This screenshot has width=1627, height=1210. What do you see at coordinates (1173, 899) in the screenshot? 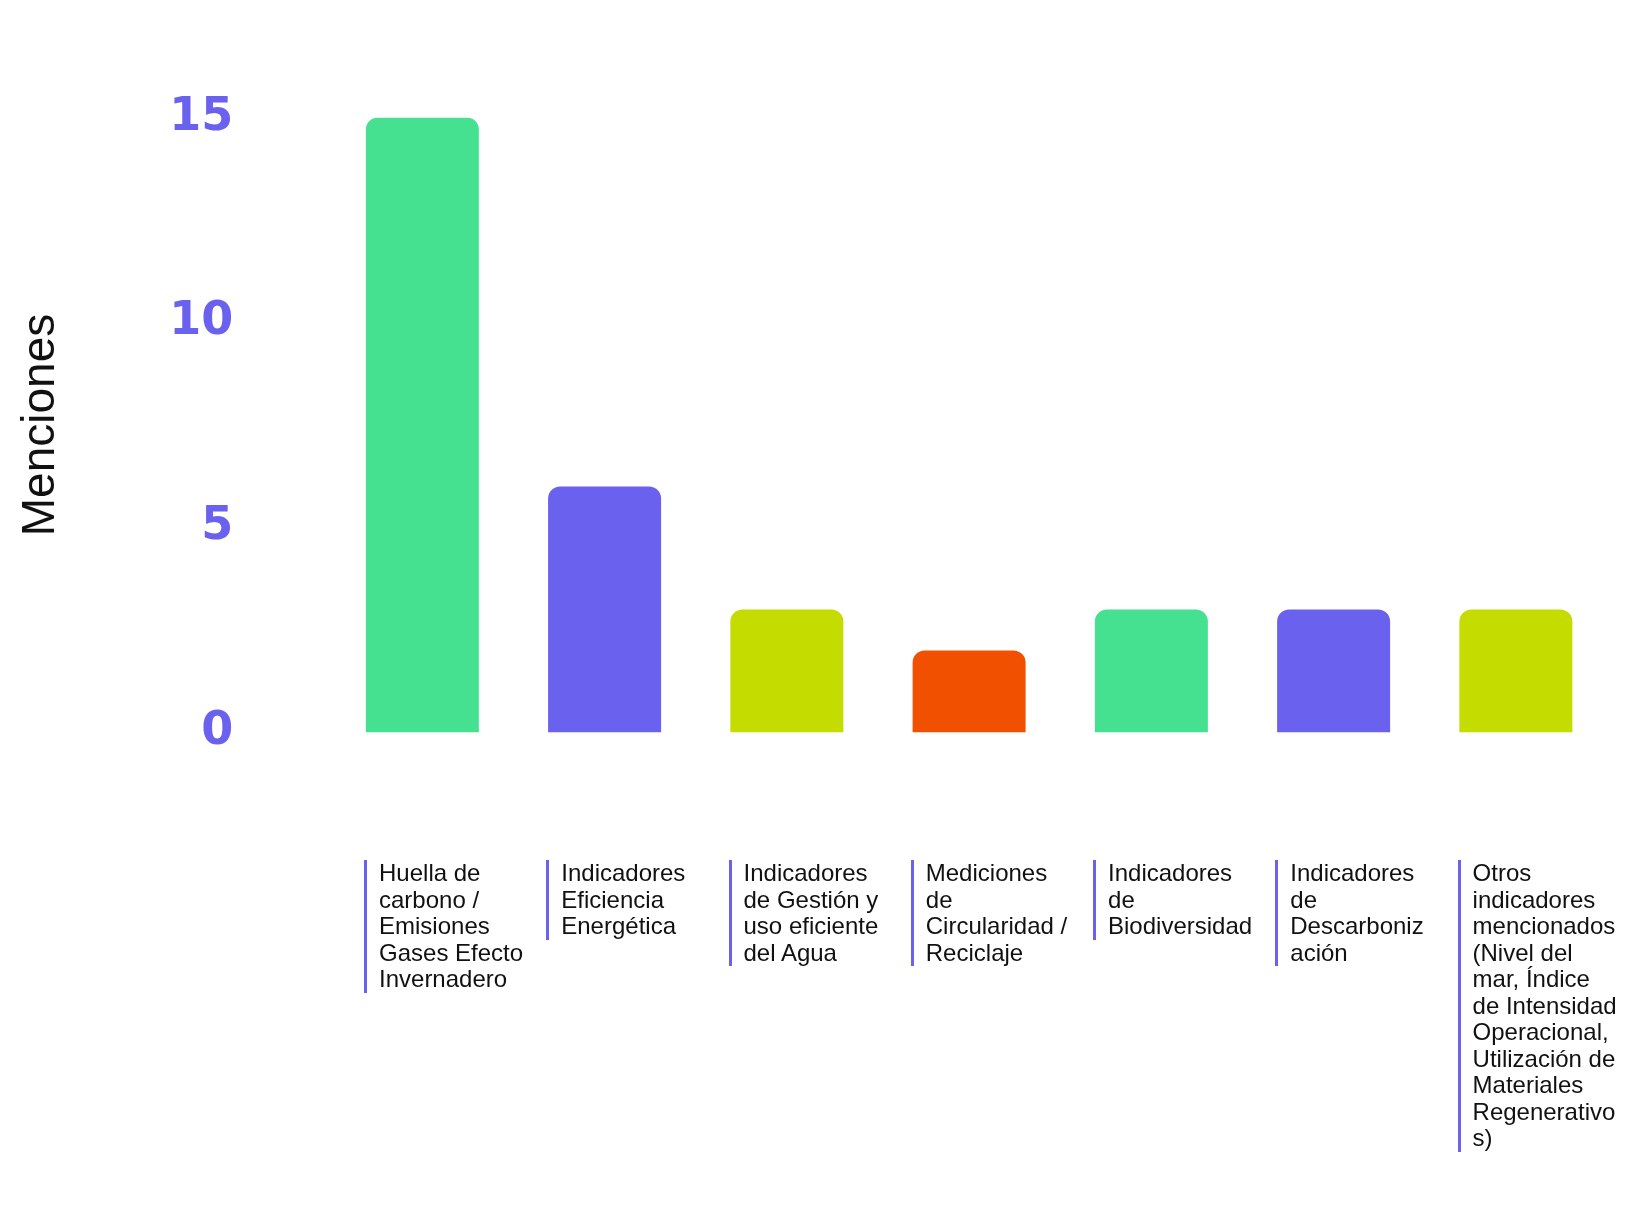
I see `x-tick-label: Indicadores de Biodiversidad` at bounding box center [1173, 899].